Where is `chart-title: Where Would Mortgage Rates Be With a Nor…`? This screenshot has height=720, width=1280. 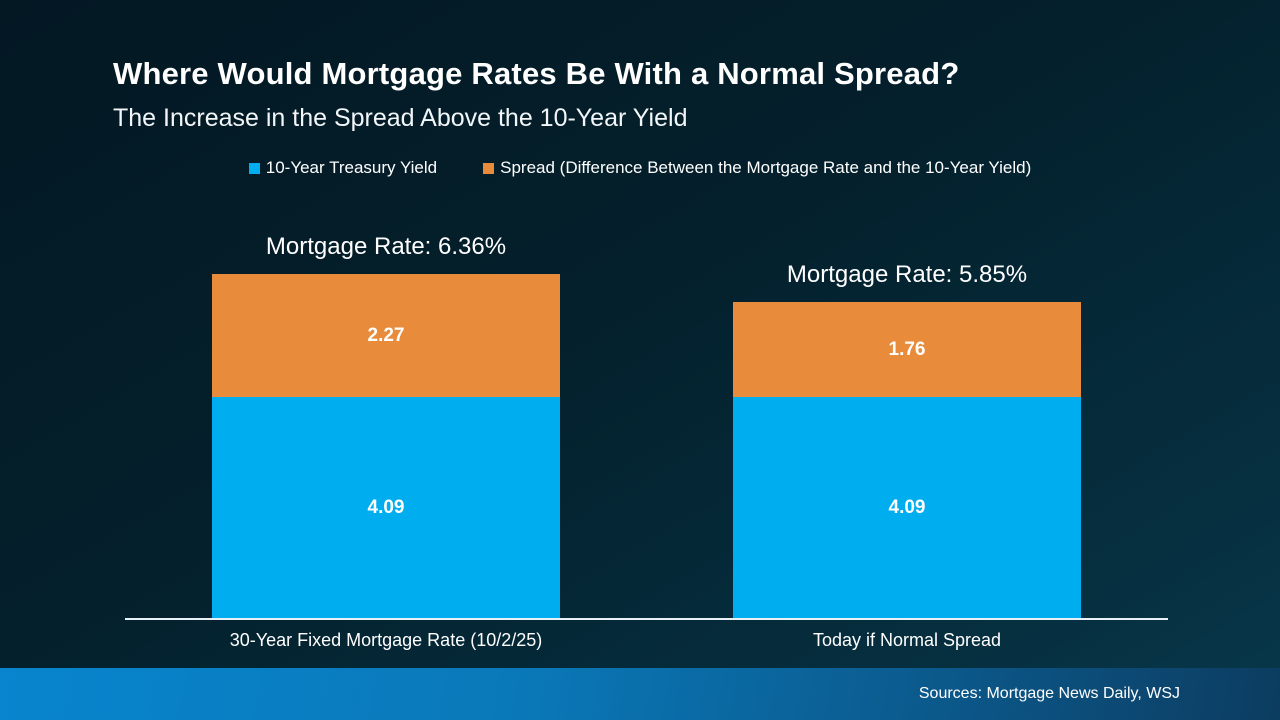 chart-title: Where Would Mortgage Rates Be With a Nor… is located at coordinates (536, 73).